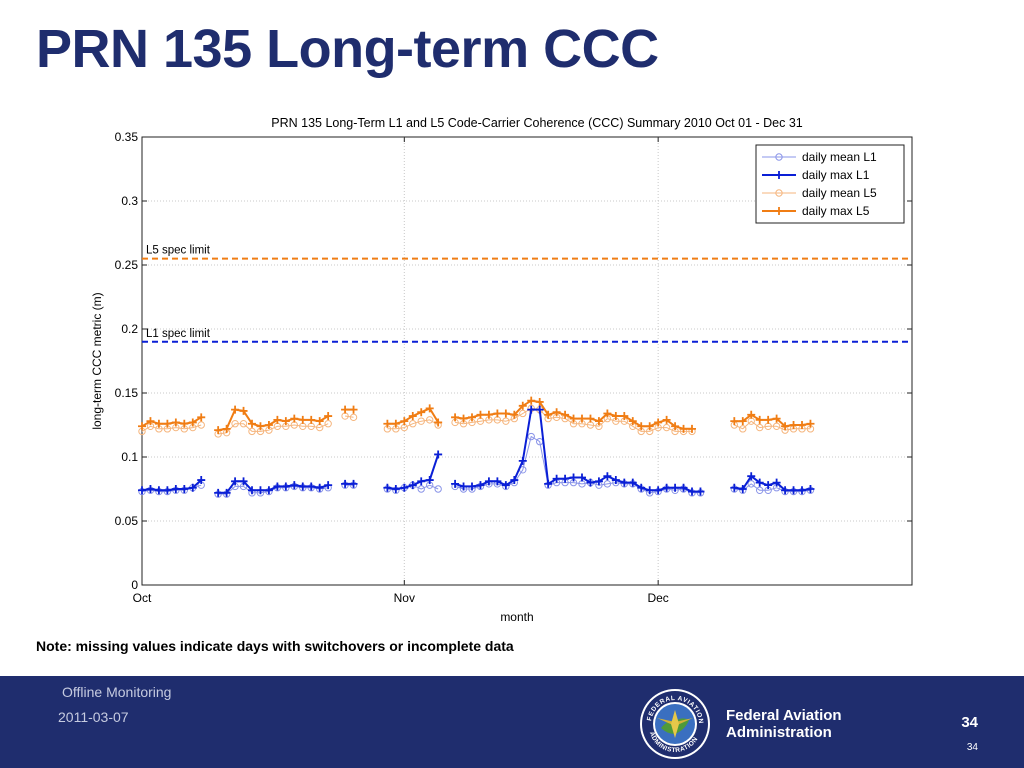 This screenshot has height=768, width=1024. I want to click on y-tick-label: 0, so click(134, 585).